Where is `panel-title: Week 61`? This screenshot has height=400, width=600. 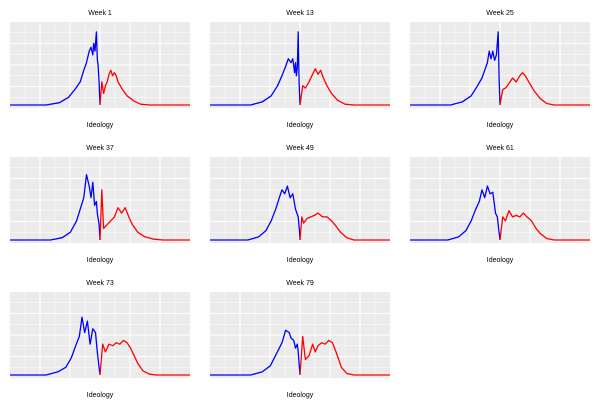
panel-title: Week 61 is located at coordinates (500, 148).